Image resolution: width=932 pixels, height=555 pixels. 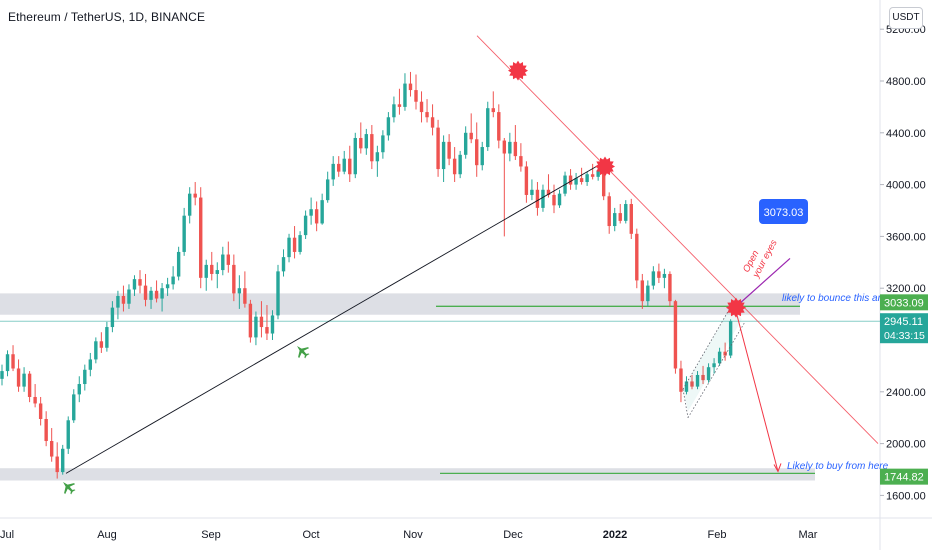 What do you see at coordinates (513, 535) in the screenshot?
I see `x-axis-label: Dec` at bounding box center [513, 535].